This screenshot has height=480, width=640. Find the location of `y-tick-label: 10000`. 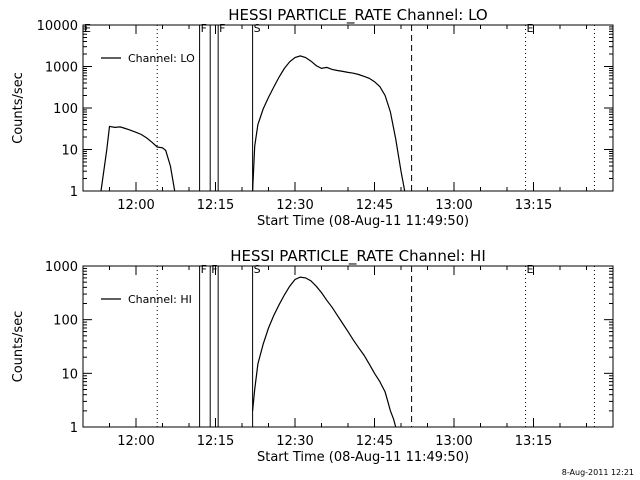

y-tick-label: 10000 is located at coordinates (57, 26).